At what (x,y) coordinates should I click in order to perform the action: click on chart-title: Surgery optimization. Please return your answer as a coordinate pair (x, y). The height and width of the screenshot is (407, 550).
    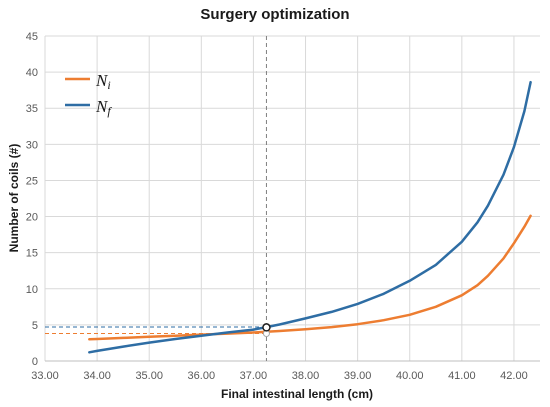
    Looking at the image, I should click on (274, 14).